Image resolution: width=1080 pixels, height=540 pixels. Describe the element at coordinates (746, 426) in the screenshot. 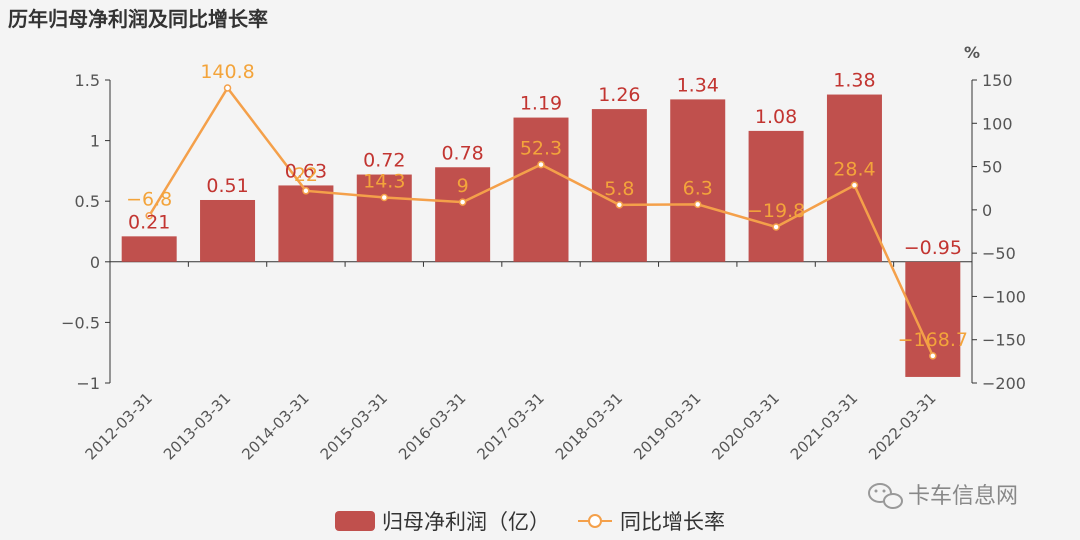

I see `x-tick-label: 2020-03-31` at that location.